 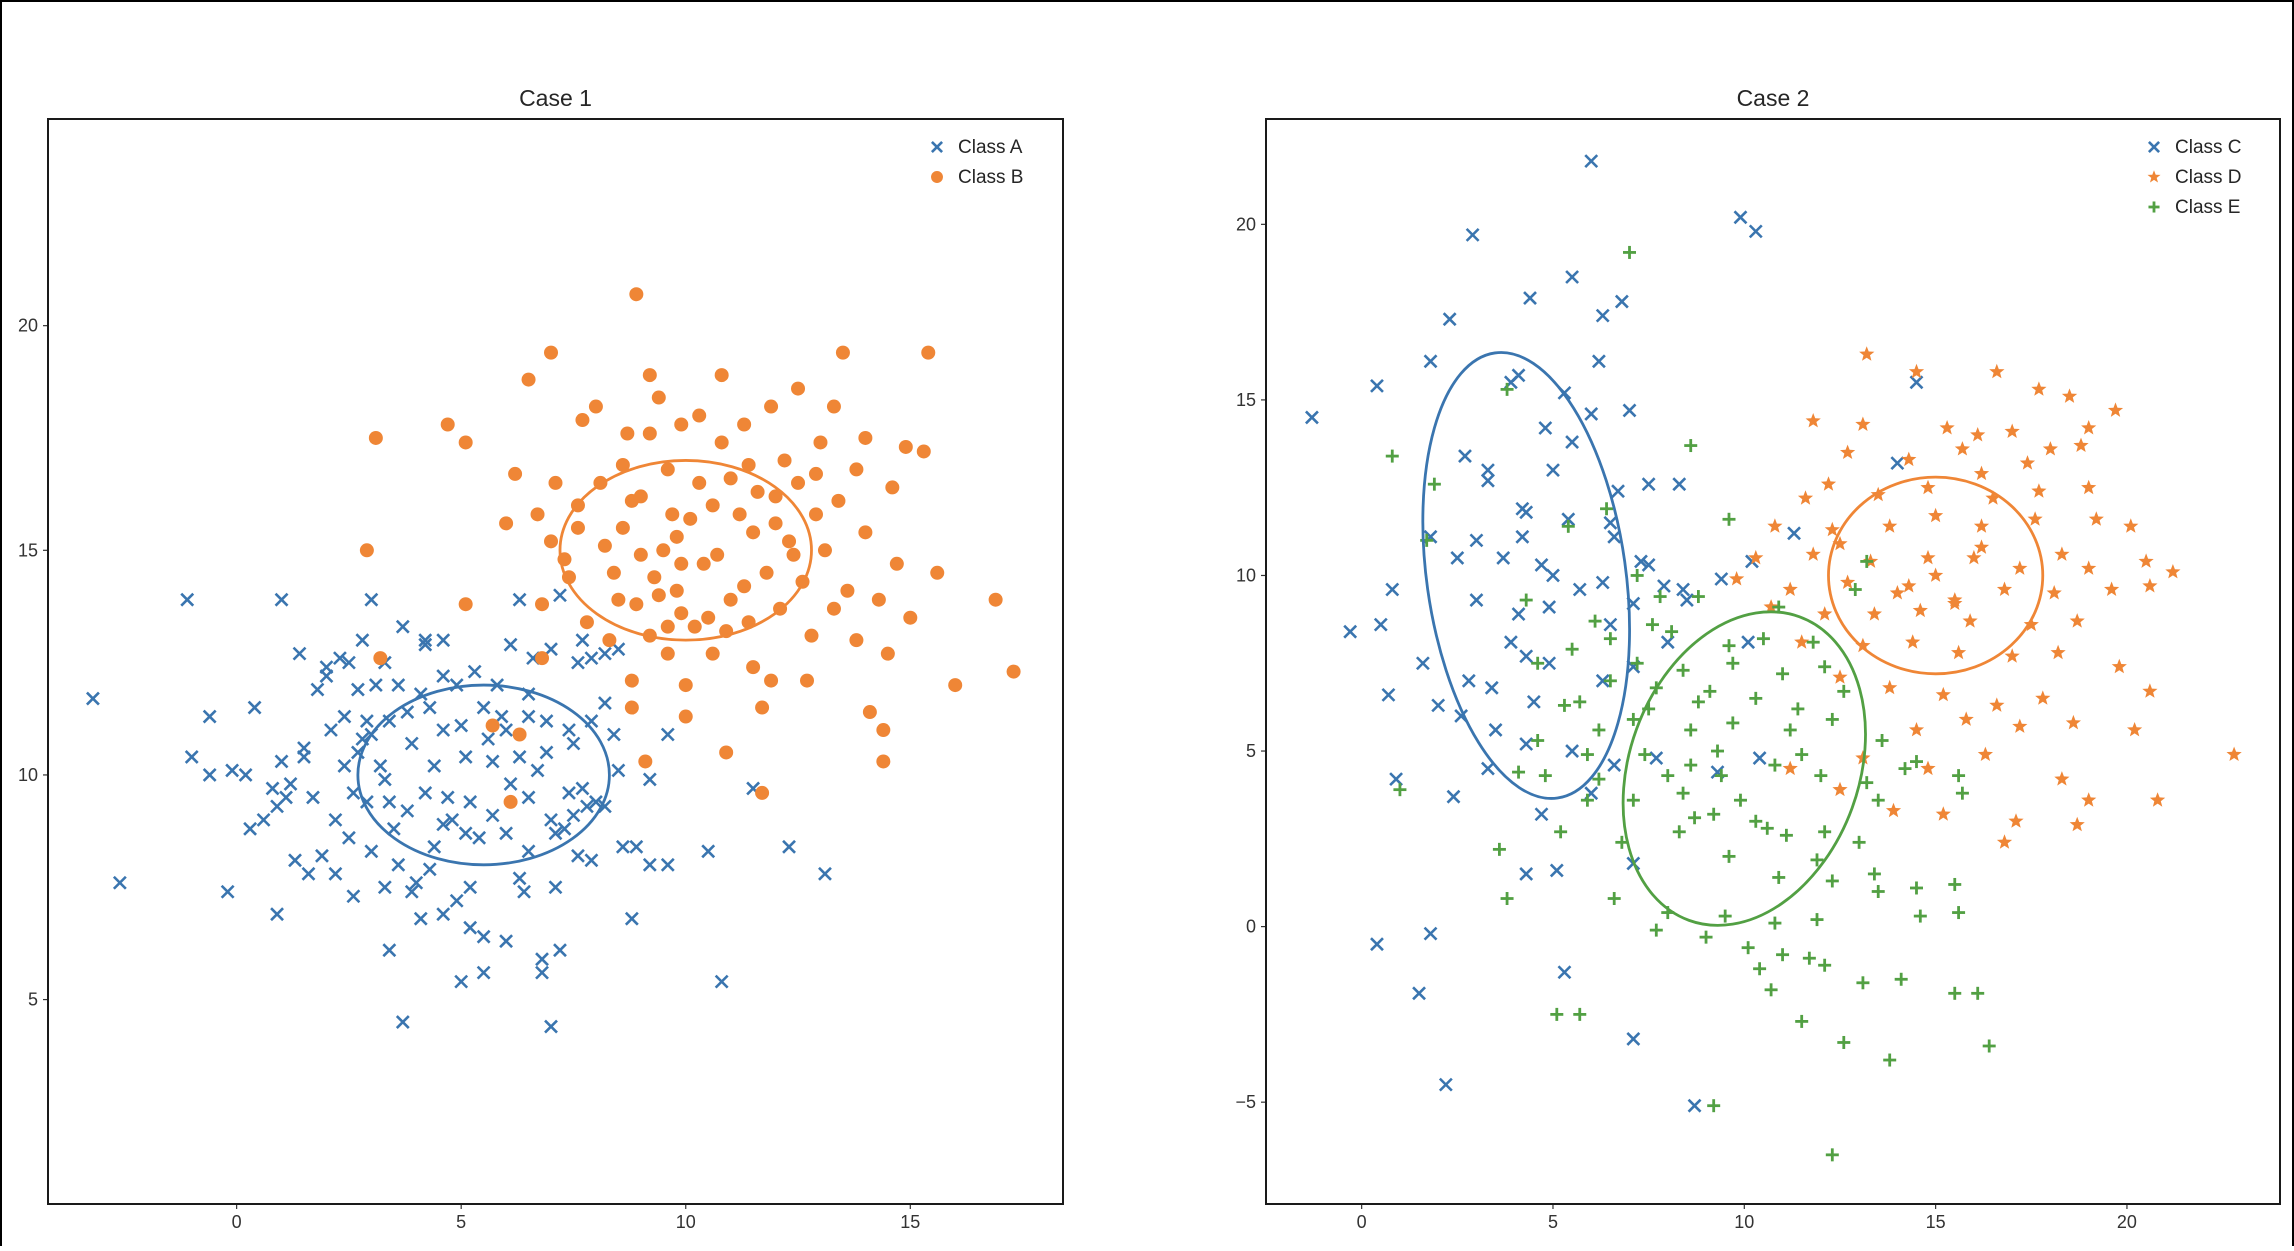 I want to click on y-tick-label: 10, so click(x=1246, y=575).